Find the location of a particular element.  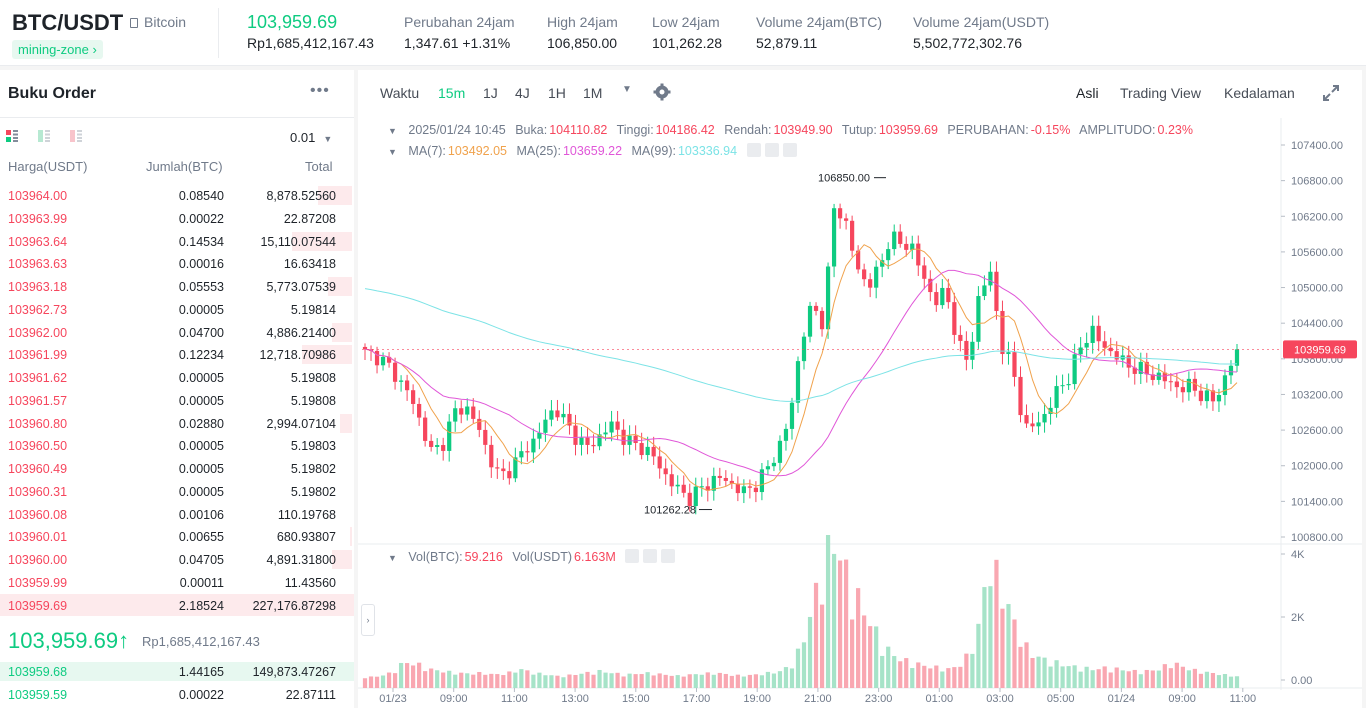

ask-row: 103962.73 0.00005 5.19814 is located at coordinates (177, 309).